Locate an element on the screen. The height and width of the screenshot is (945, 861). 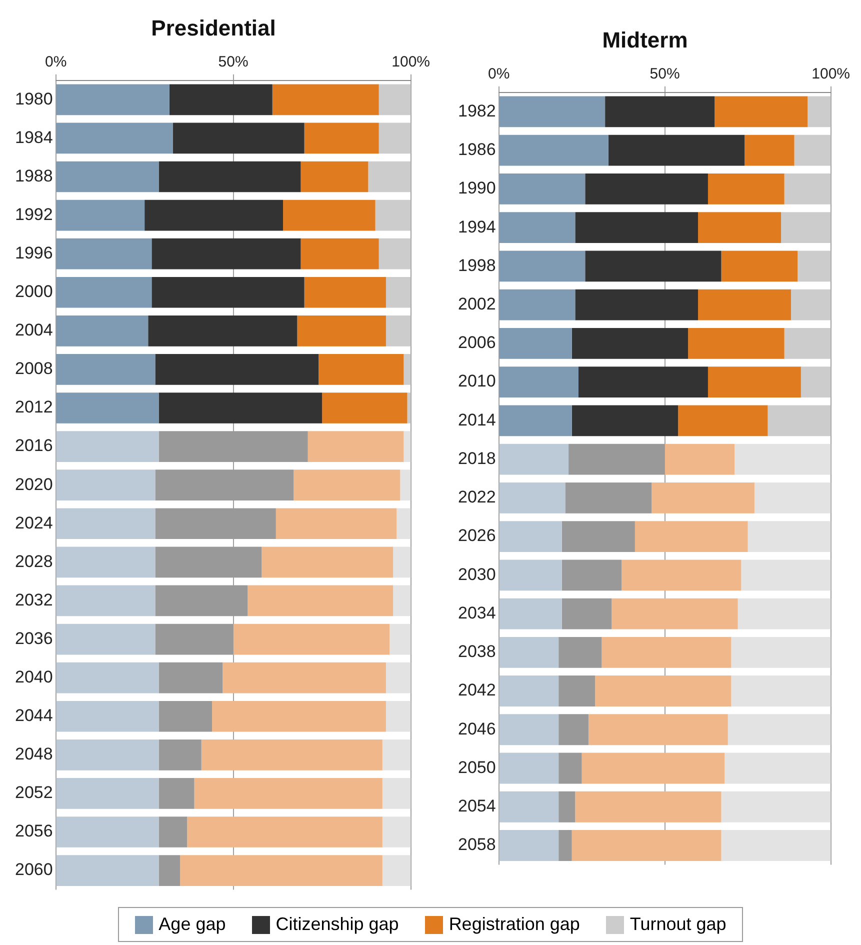
chart-title: Presidential is located at coordinates (213, 27).